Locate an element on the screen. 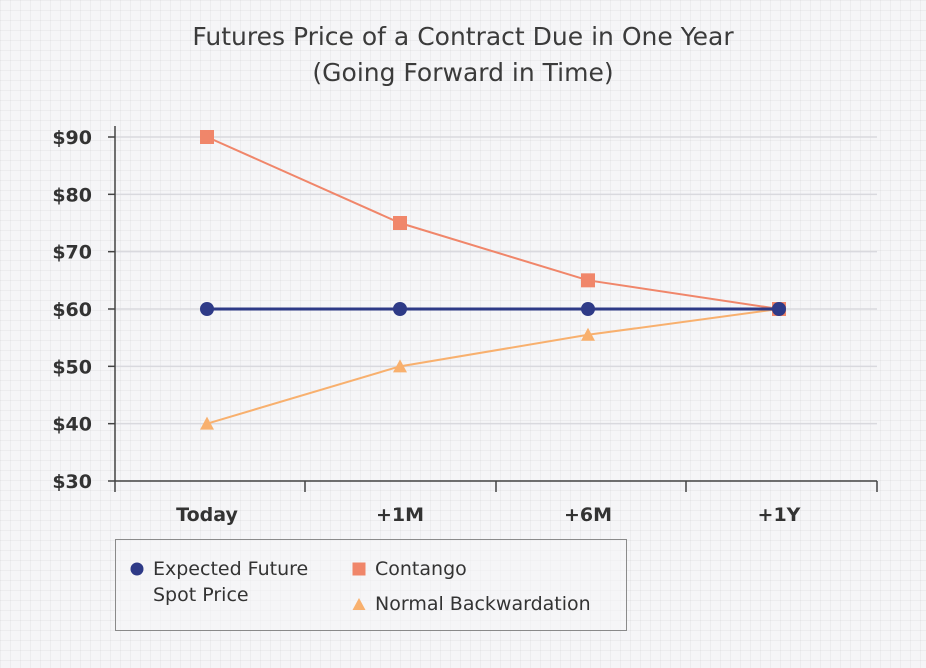  legend-label-expected-spot: Expected Future Spot Price is located at coordinates (231, 582).